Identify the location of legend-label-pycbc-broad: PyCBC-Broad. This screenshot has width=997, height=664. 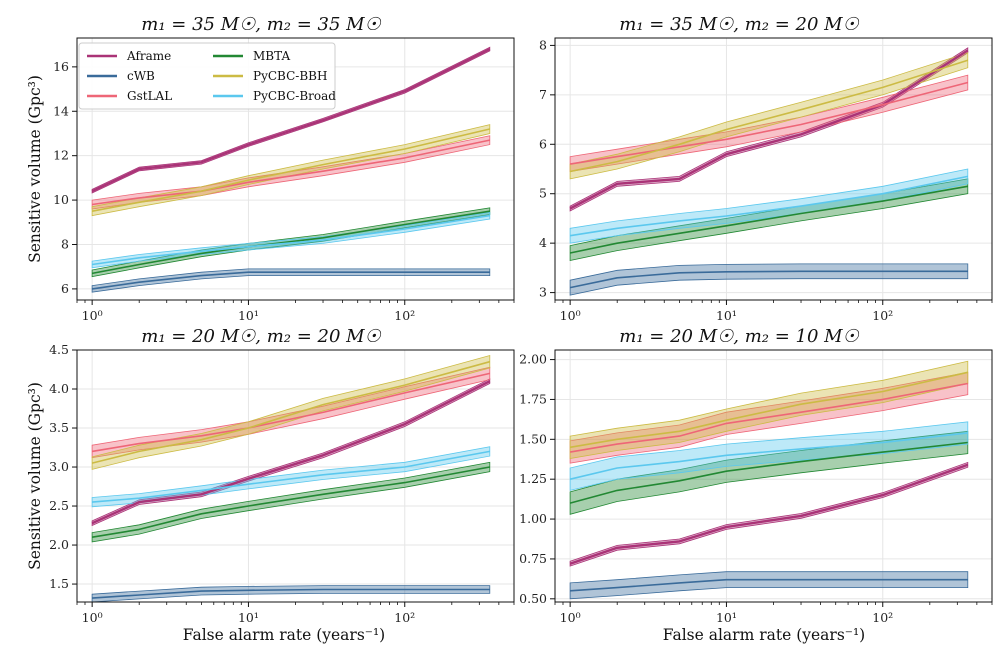
(294, 96).